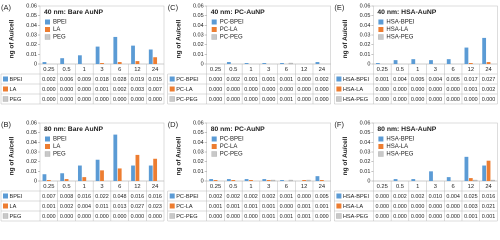 The image size is (500, 240). Describe the element at coordinates (16, 100) in the screenshot. I see `table-row-label: PEG` at that location.